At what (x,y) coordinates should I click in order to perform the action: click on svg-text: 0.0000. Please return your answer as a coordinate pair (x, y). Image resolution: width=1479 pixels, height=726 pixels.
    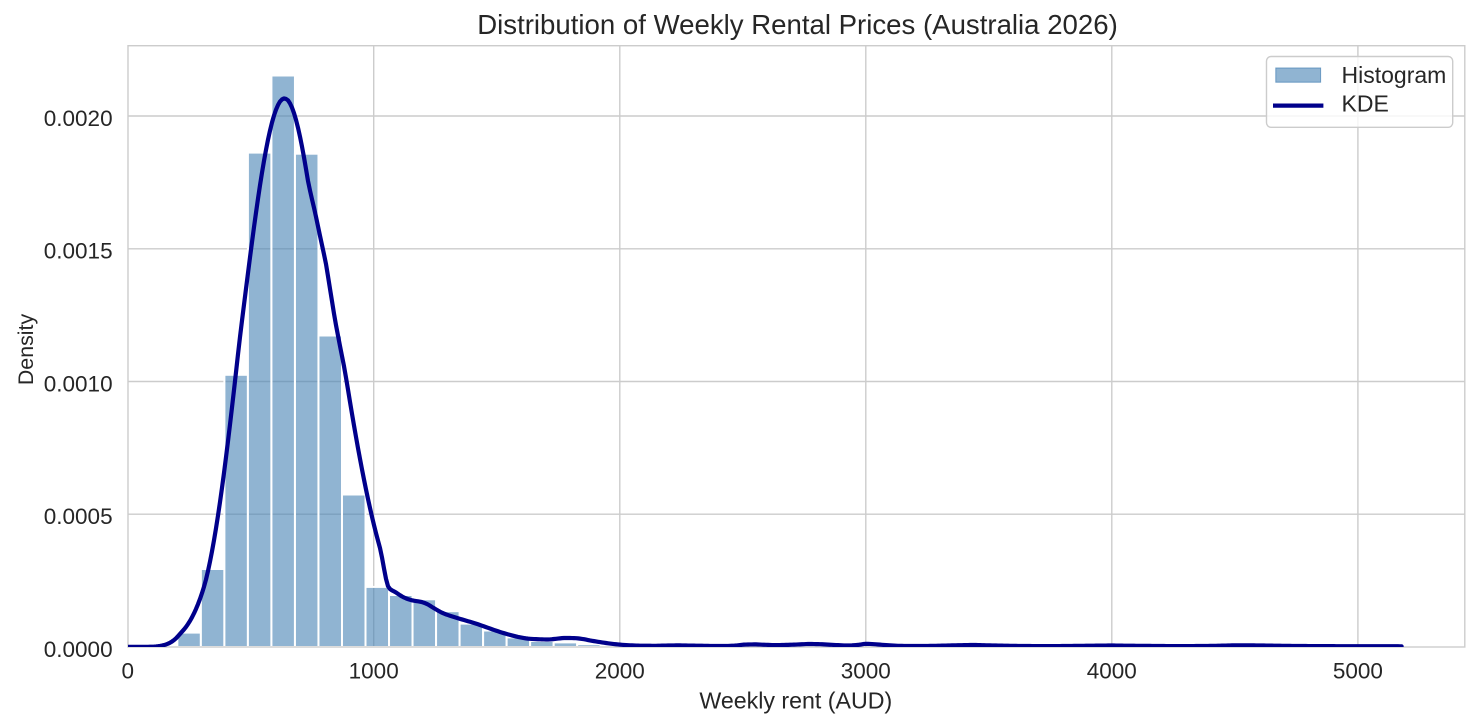
    Looking at the image, I should click on (78, 649).